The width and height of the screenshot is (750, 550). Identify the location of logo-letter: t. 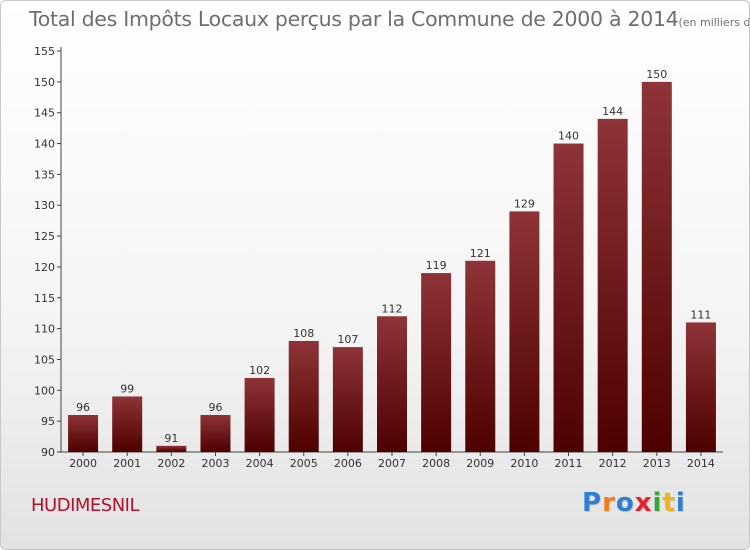
(669, 503).